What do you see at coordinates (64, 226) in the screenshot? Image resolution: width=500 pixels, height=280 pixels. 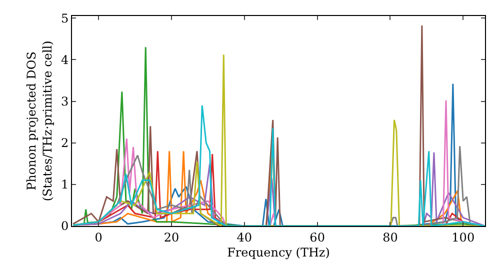 I see `y-tick-label: 0` at bounding box center [64, 226].